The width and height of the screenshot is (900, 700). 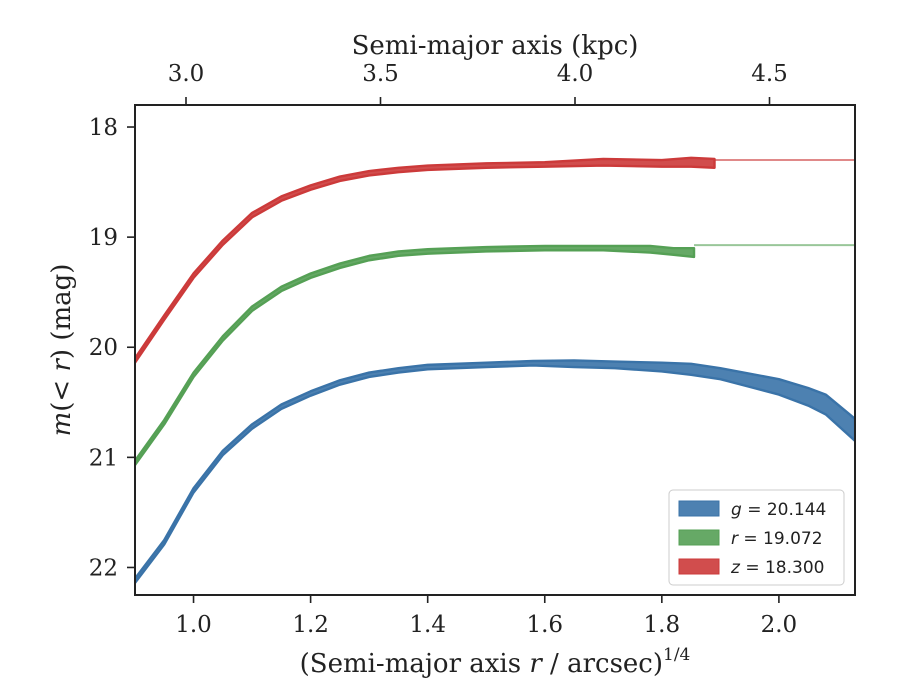 What do you see at coordinates (193, 625) in the screenshot?
I see `x-tick-label-0: 1.0` at bounding box center [193, 625].